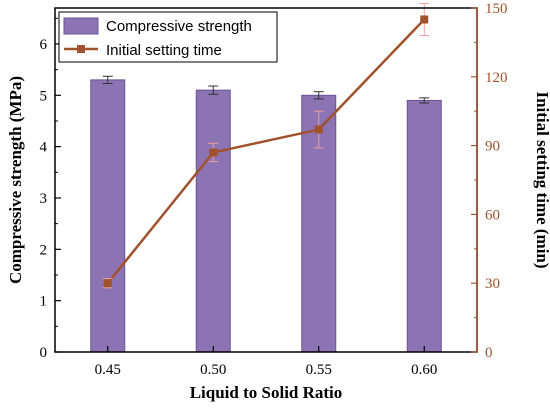 The height and width of the screenshot is (411, 550). What do you see at coordinates (496, 78) in the screenshot?
I see `right-tick-label-120: 120` at bounding box center [496, 78].